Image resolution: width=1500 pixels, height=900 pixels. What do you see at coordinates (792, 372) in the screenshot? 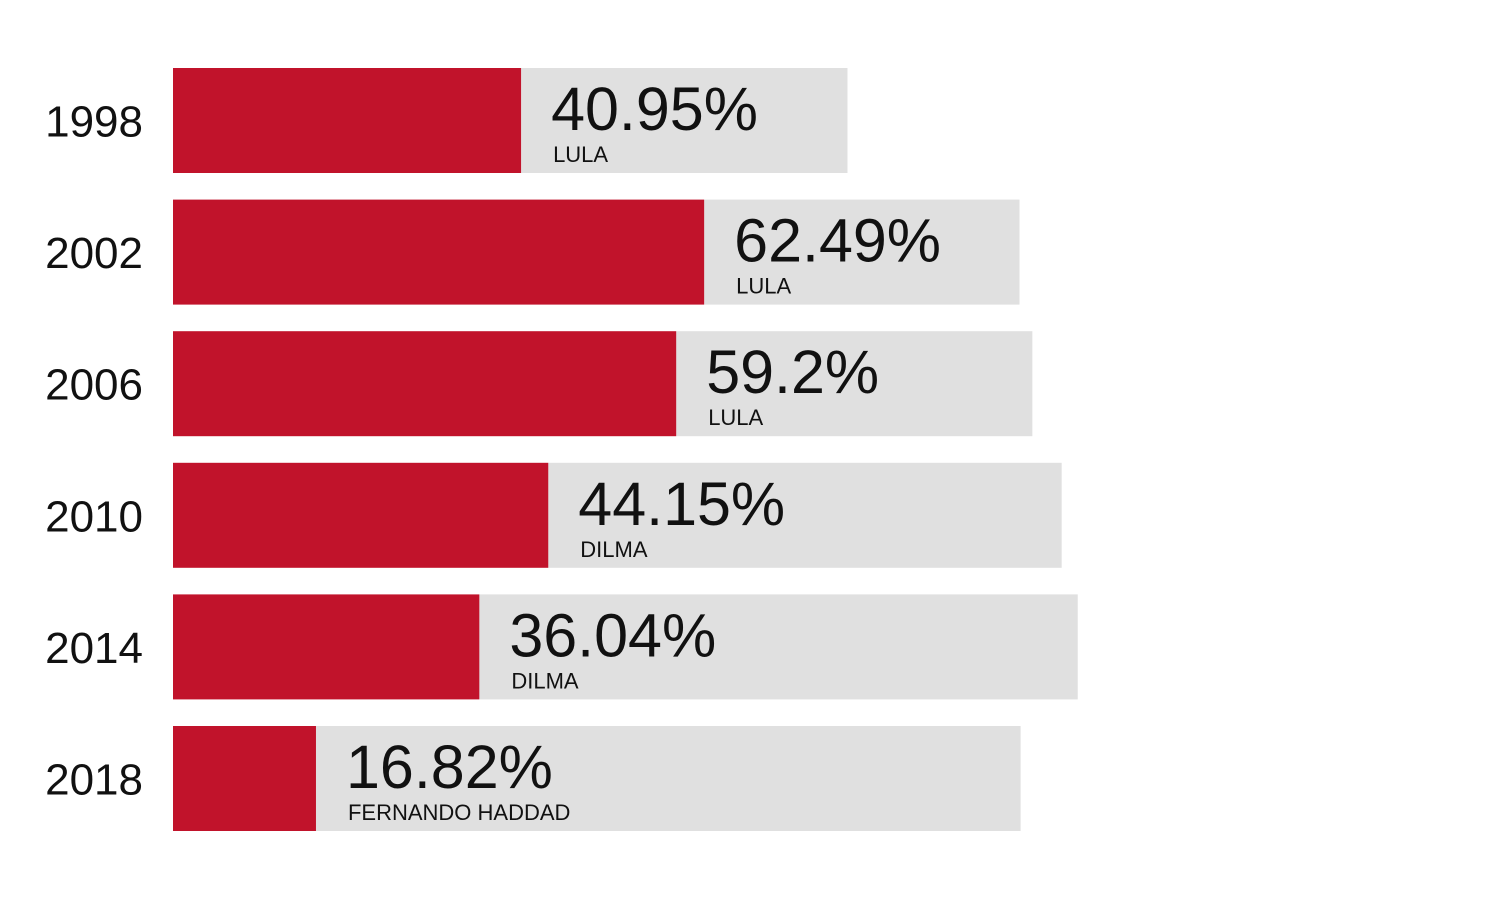
I see `value-label: 59.2%` at bounding box center [792, 372].